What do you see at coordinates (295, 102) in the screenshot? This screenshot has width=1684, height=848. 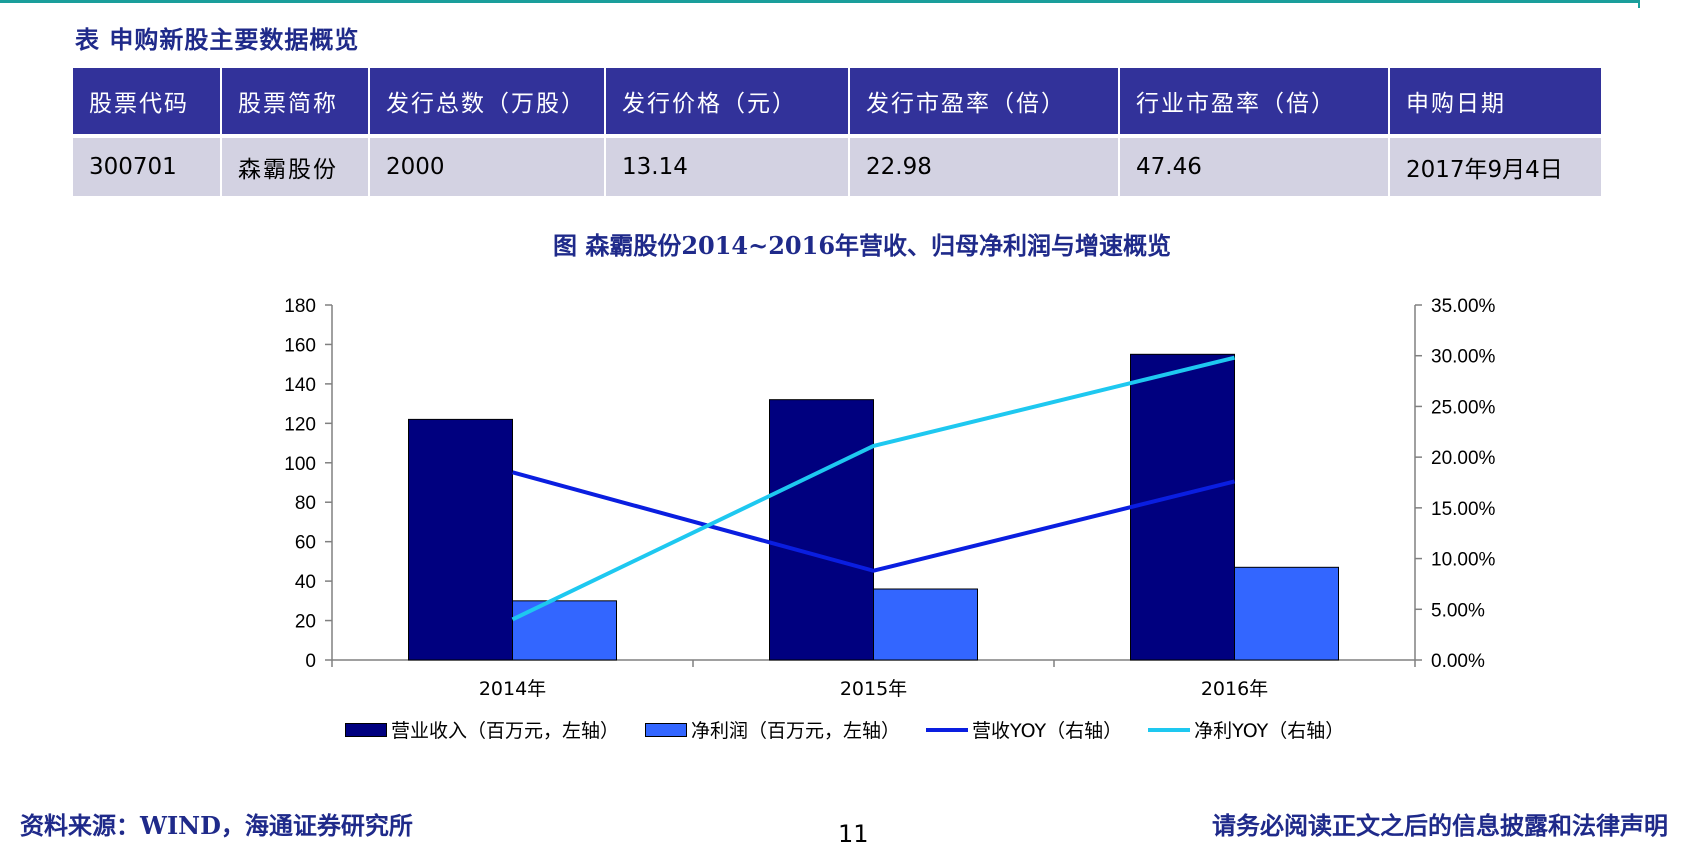 I see `header-stock-name: 股票简称` at bounding box center [295, 102].